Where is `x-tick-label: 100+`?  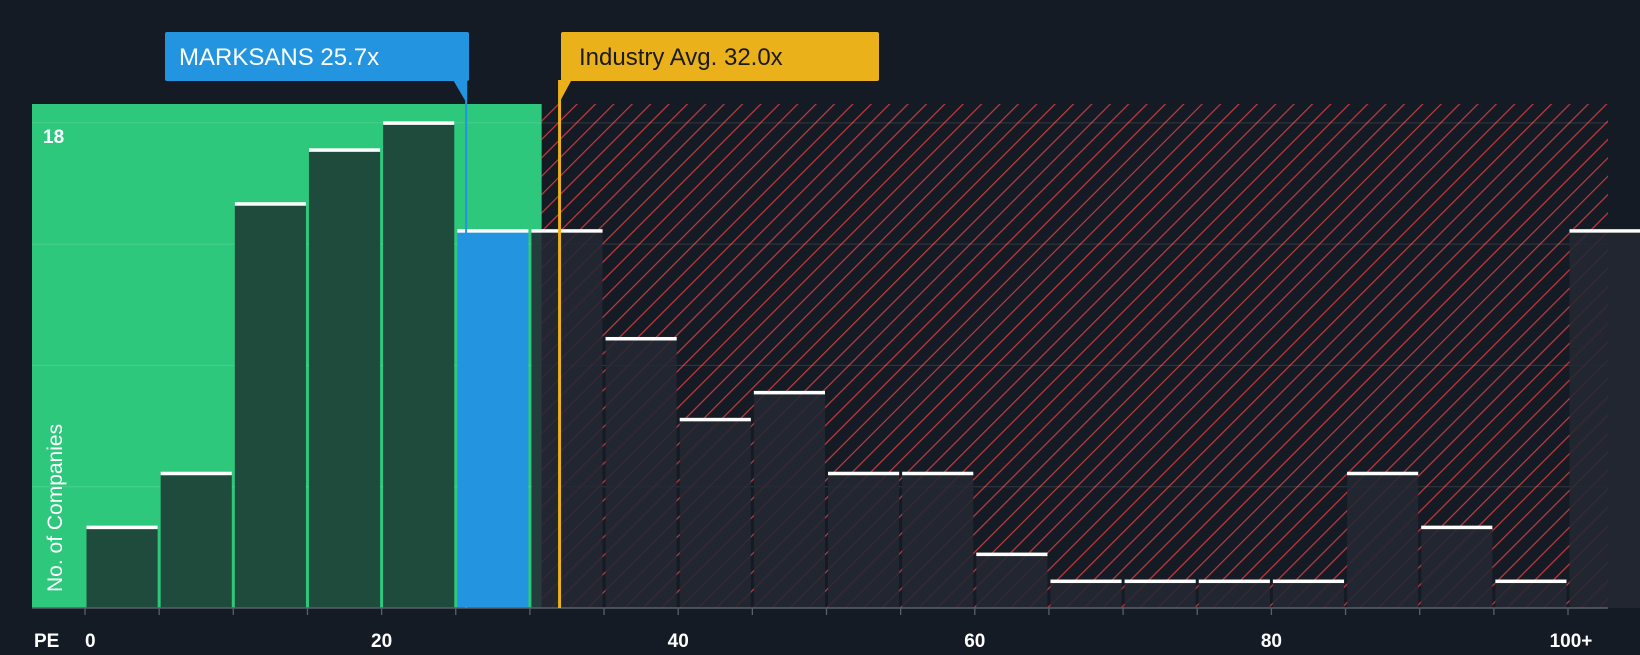 x-tick-label: 100+ is located at coordinates (1571, 640).